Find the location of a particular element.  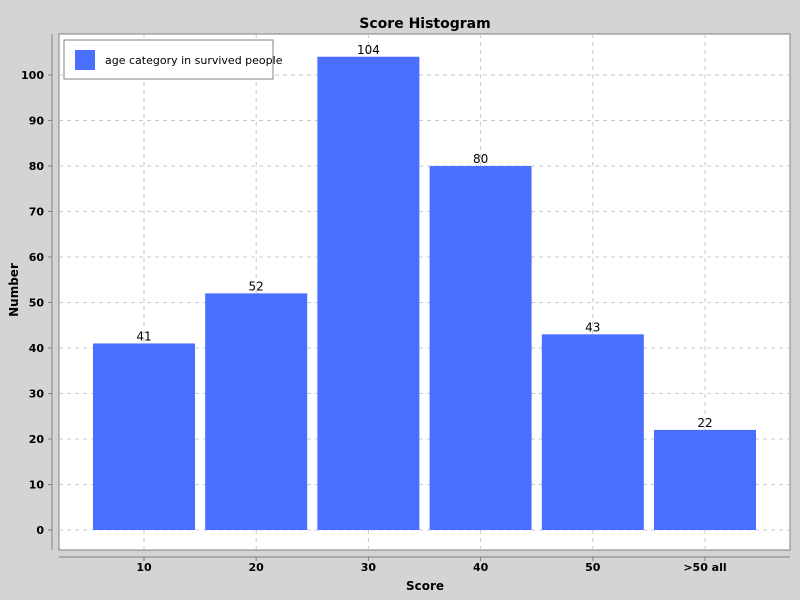

bar-value-label: 41 is located at coordinates (143, 336).